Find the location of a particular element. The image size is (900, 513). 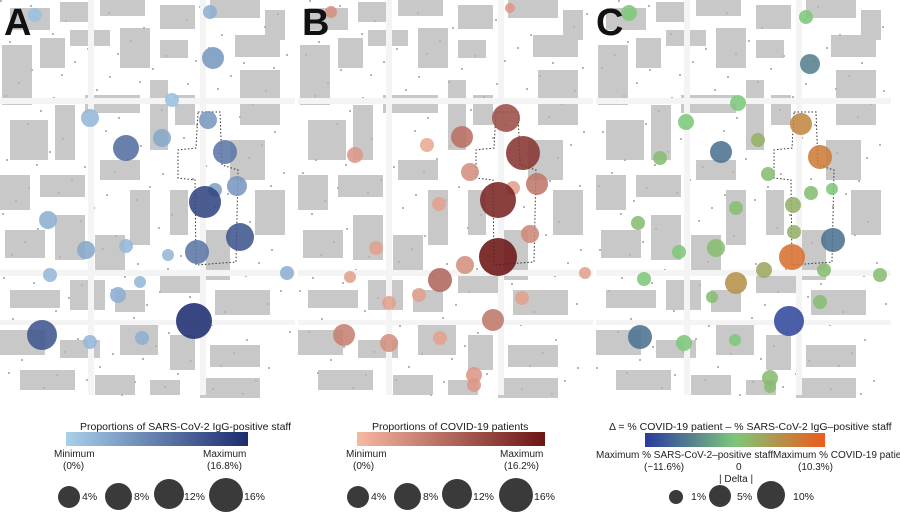

right-value-c: (10.3%) is located at coordinates (816, 467).